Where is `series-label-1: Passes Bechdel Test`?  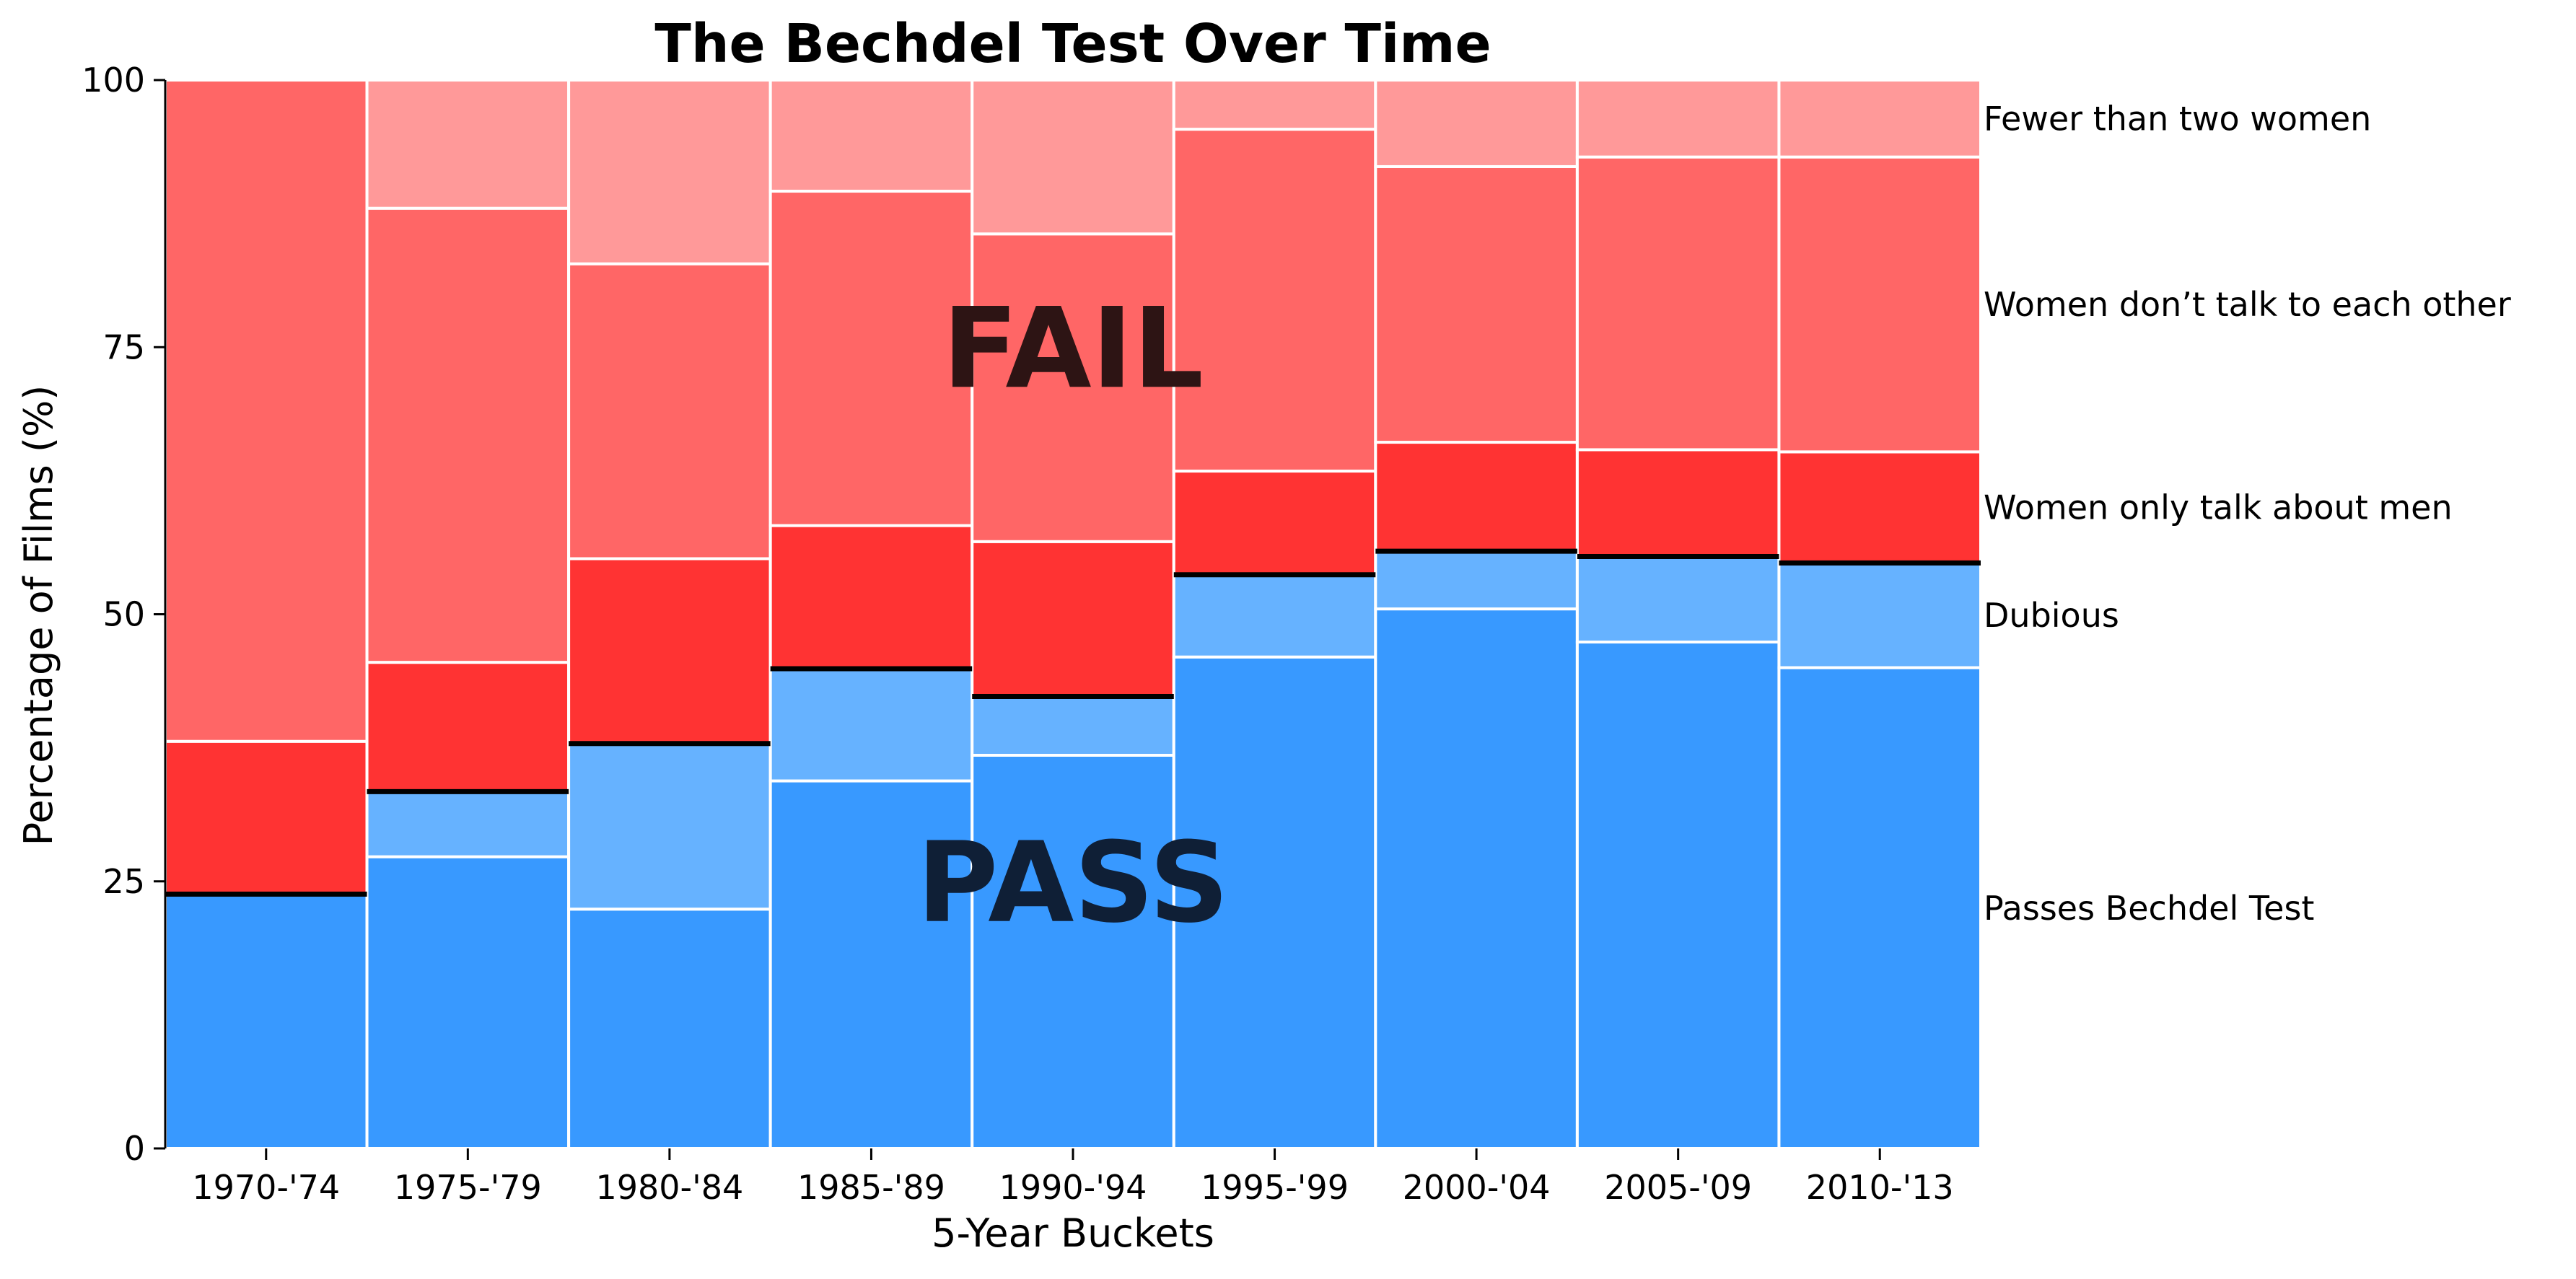 series-label-1: Passes Bechdel Test is located at coordinates (2149, 909).